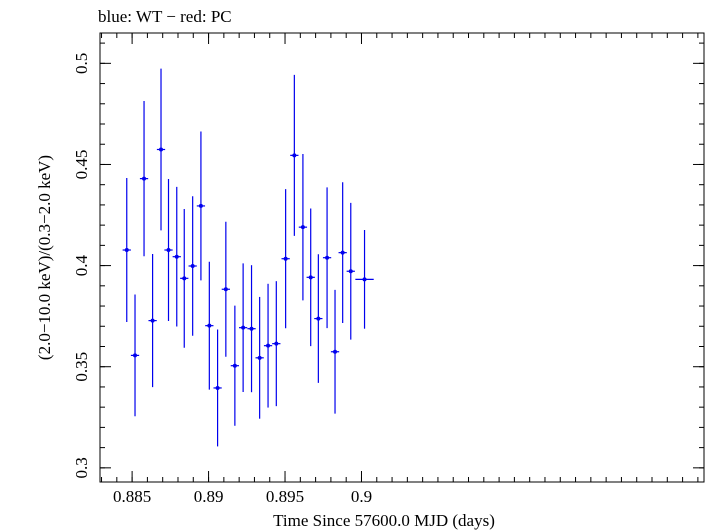 The height and width of the screenshot is (532, 705). I want to click on x-tick-label: 0.89, so click(209, 496).